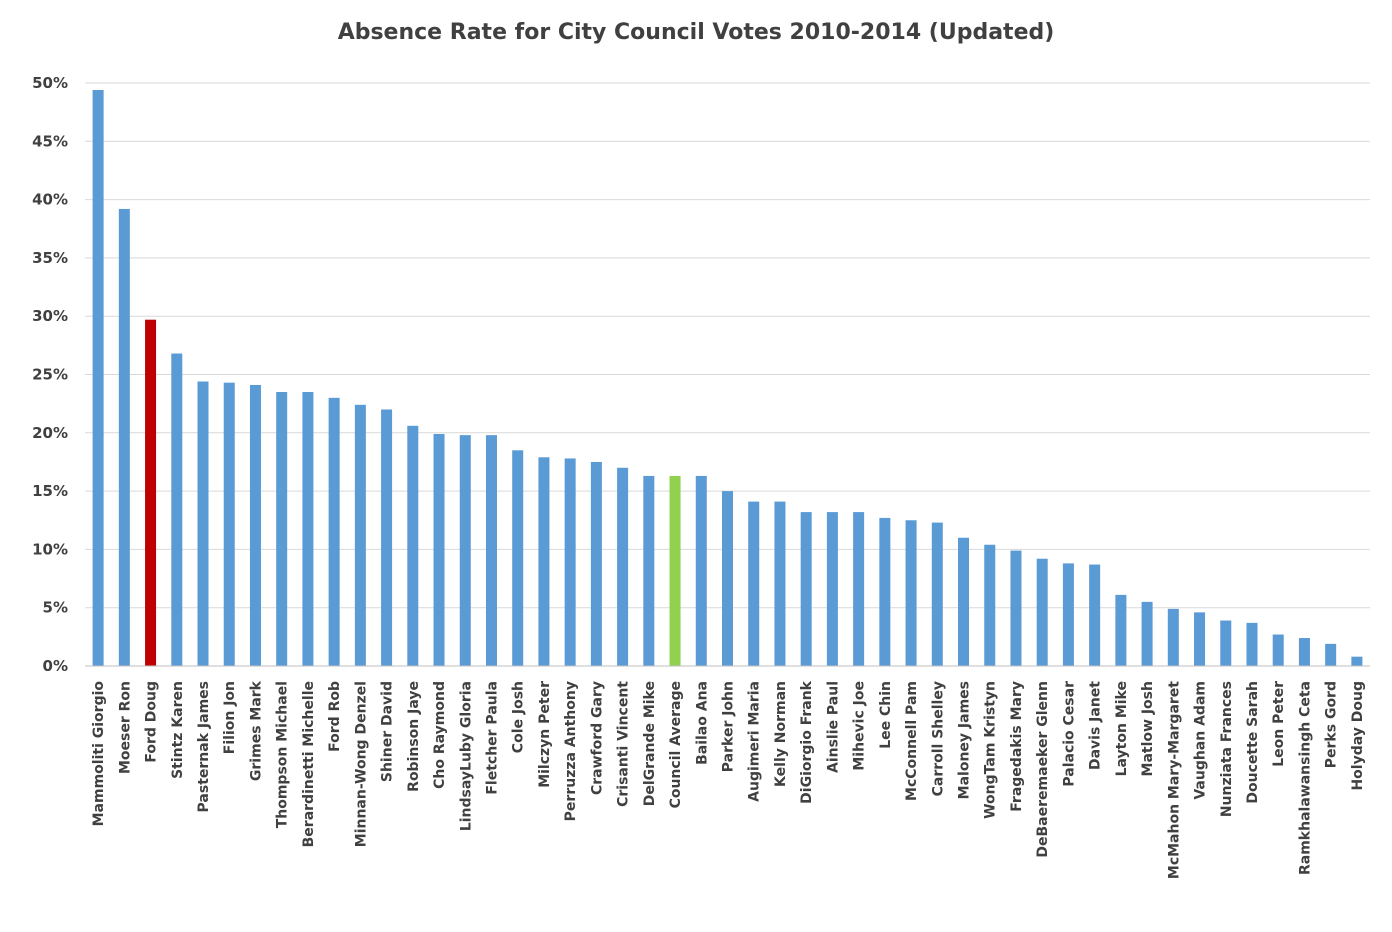  What do you see at coordinates (230, 717) in the screenshot?
I see `x-category-label: Filion Jon` at bounding box center [230, 717].